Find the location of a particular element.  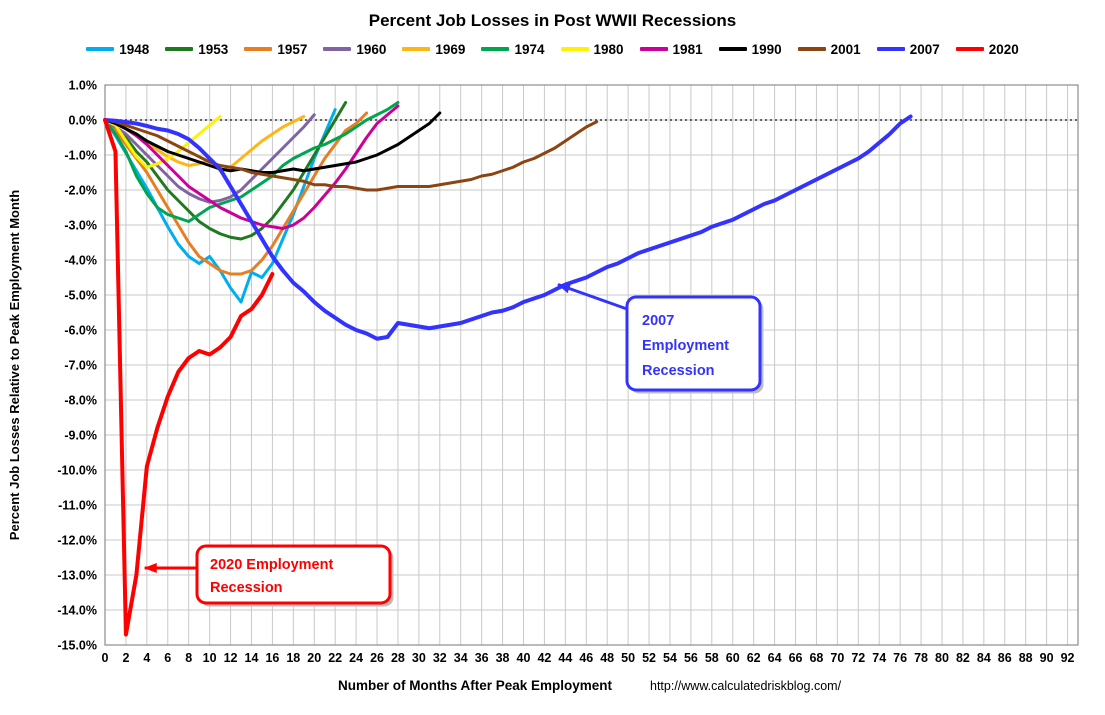

y-tick-label: -9.0% is located at coordinates (80, 436).